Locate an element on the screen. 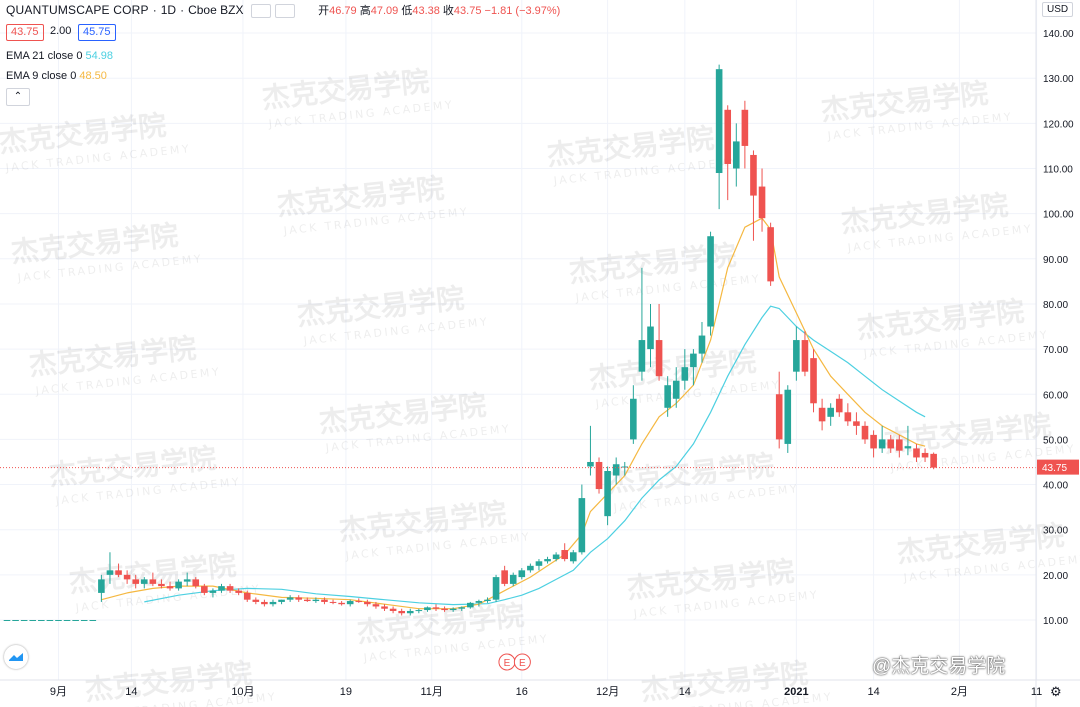 The width and height of the screenshot is (1080, 707). x-tick-label: 14 is located at coordinates (873, 692).